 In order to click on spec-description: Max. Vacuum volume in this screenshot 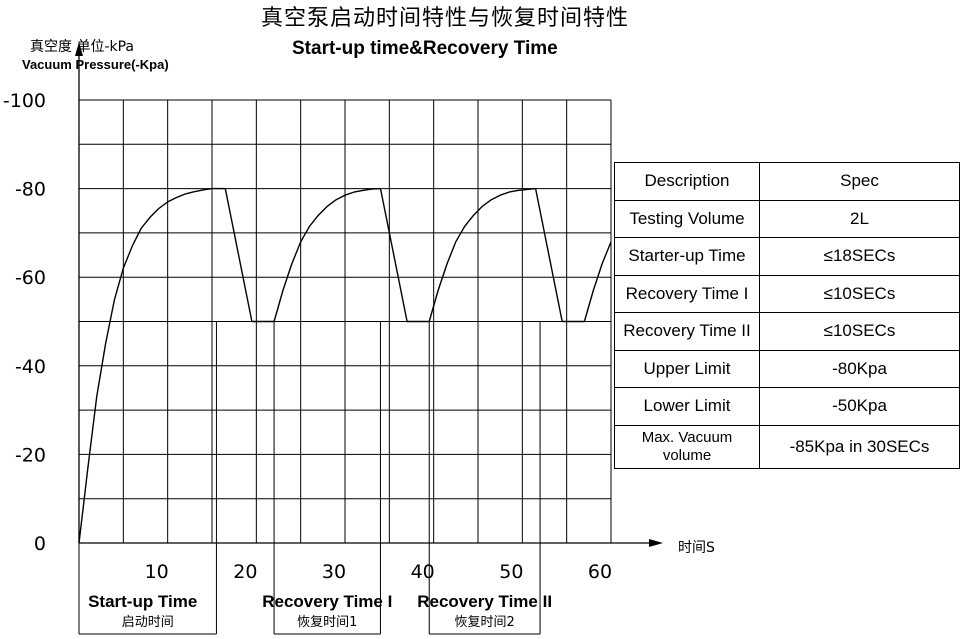, I will do `click(687, 446)`.